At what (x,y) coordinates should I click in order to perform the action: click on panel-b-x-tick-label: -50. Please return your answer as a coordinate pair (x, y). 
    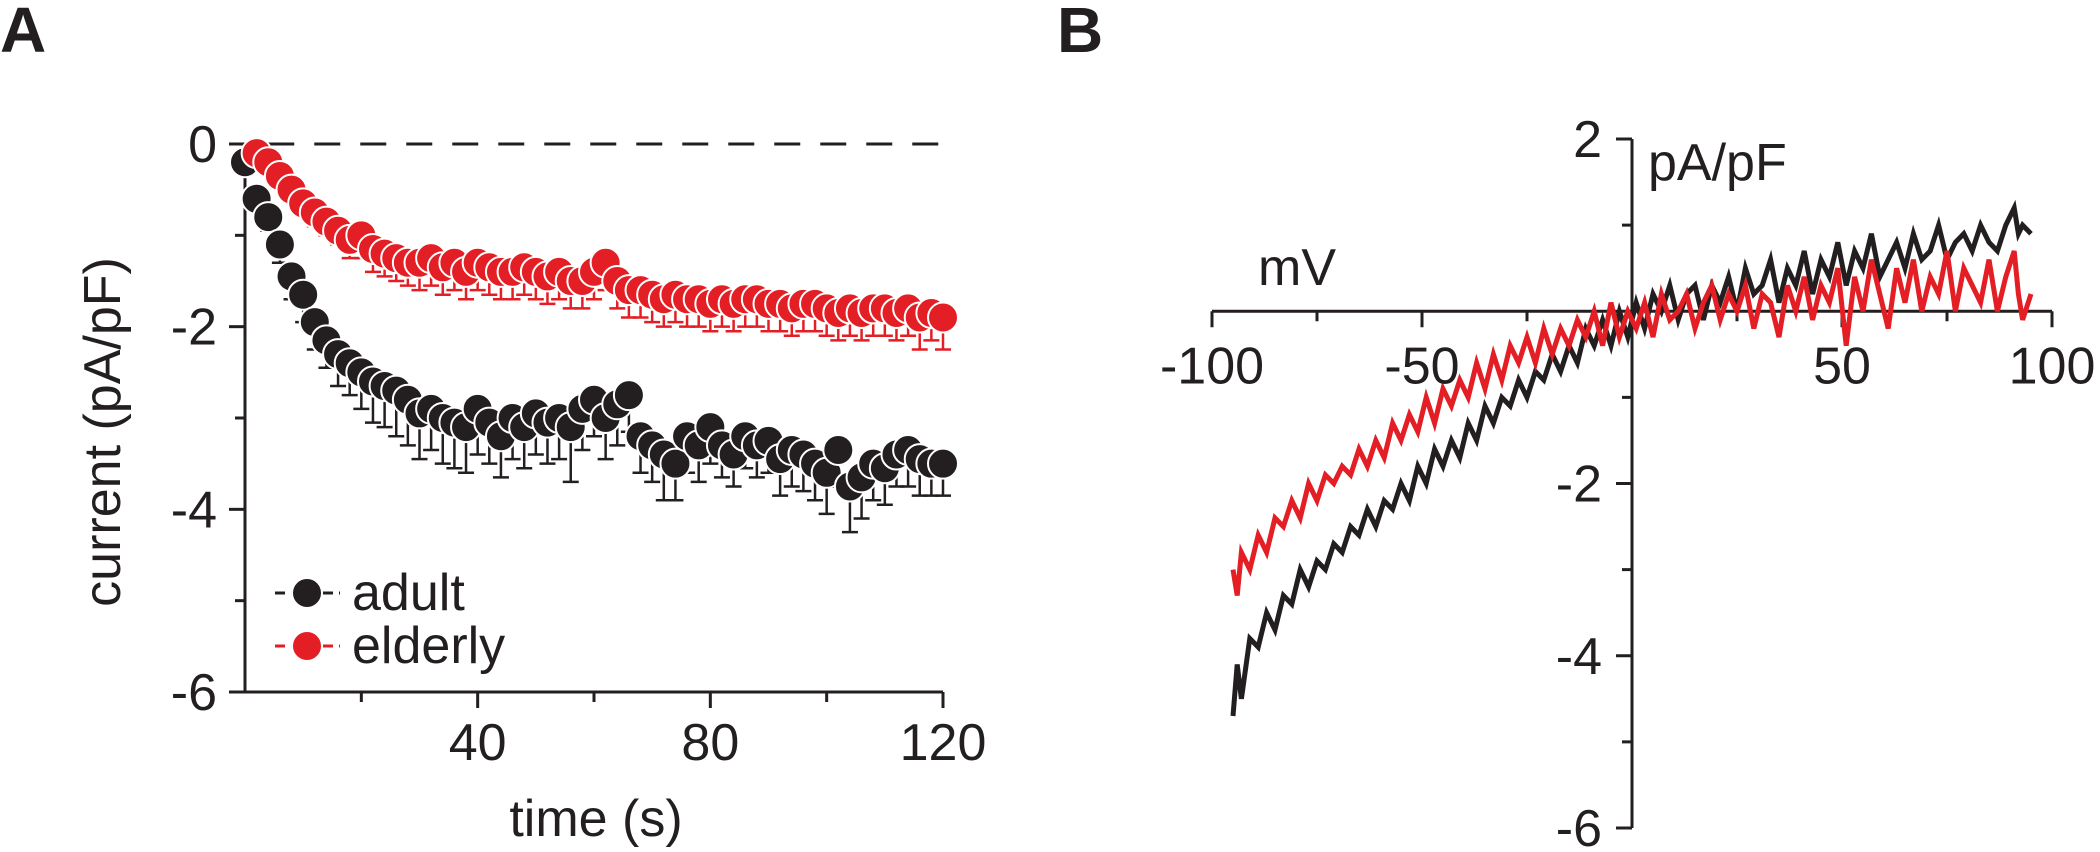
    Looking at the image, I should click on (1421, 366).